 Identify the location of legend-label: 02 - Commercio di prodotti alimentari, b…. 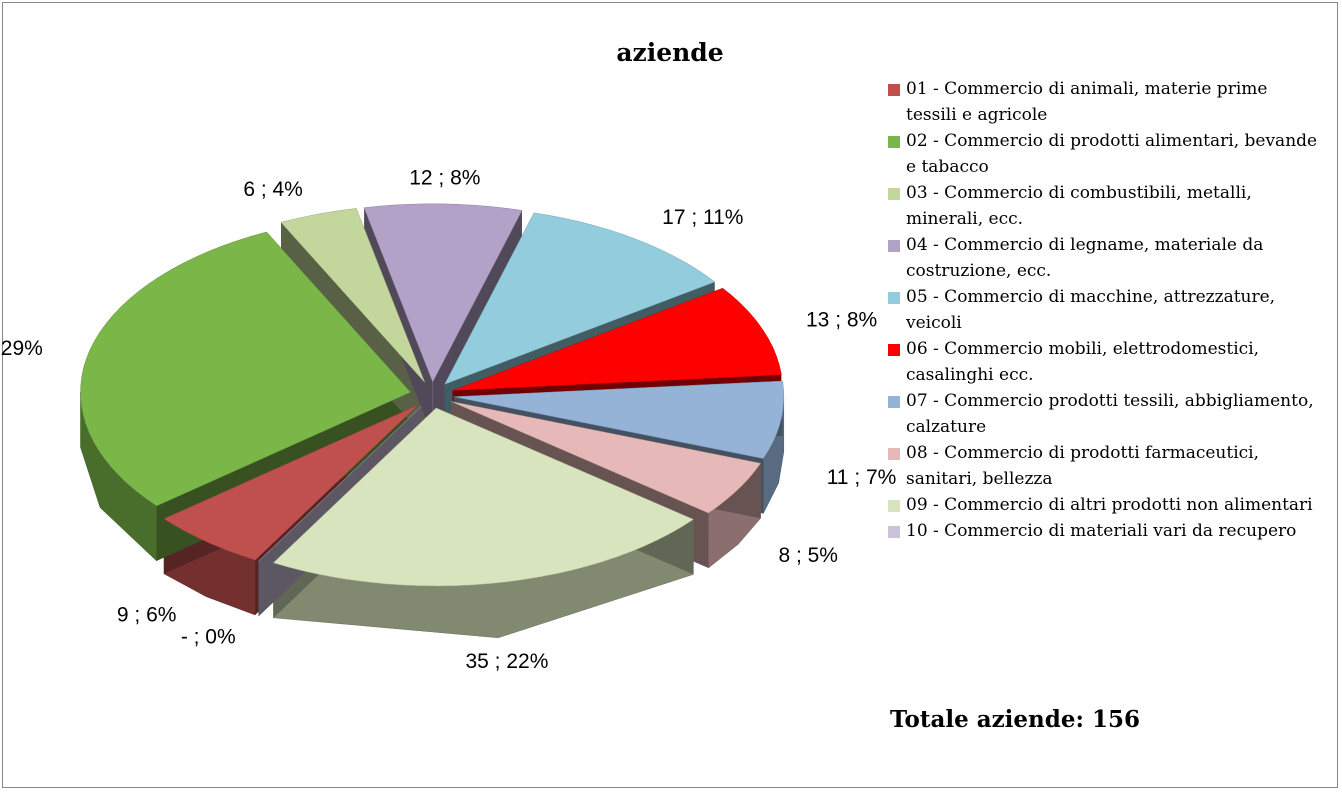
(1112, 154).